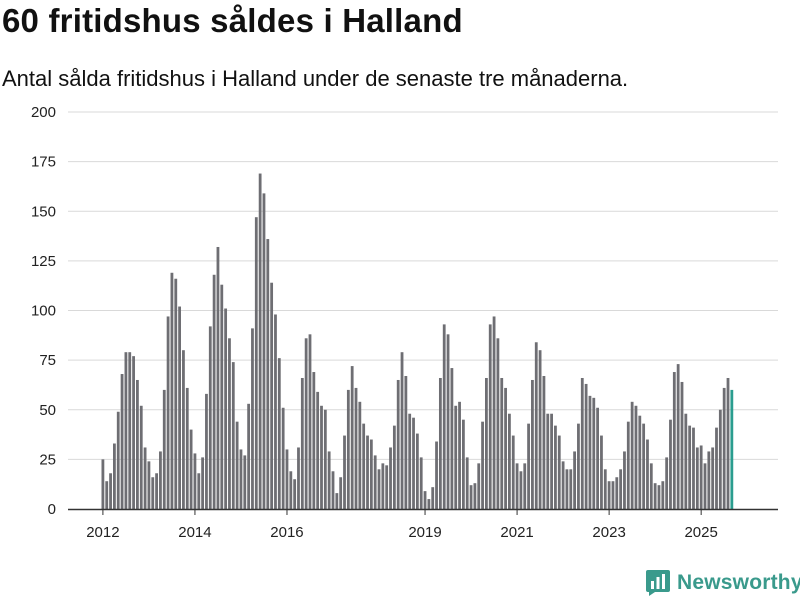 The width and height of the screenshot is (800, 600). Describe the element at coordinates (43, 162) in the screenshot. I see `y-tick-label: 175` at that location.